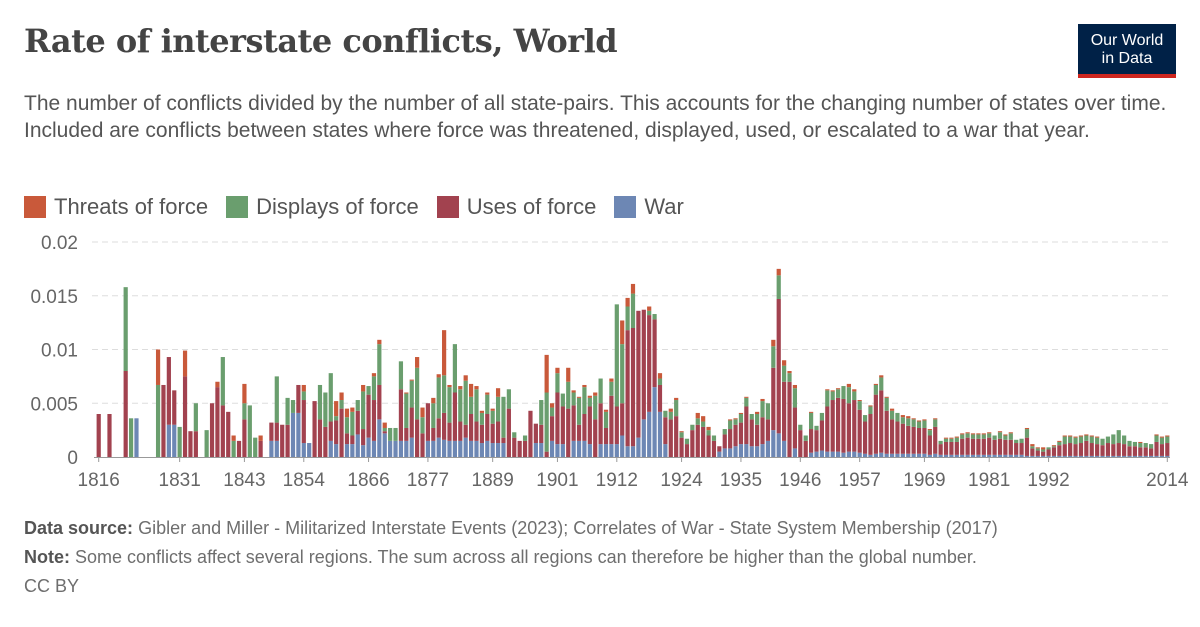 The height and width of the screenshot is (627, 1200). What do you see at coordinates (622, 332) in the screenshot?
I see `bar-threats-1913` at bounding box center [622, 332].